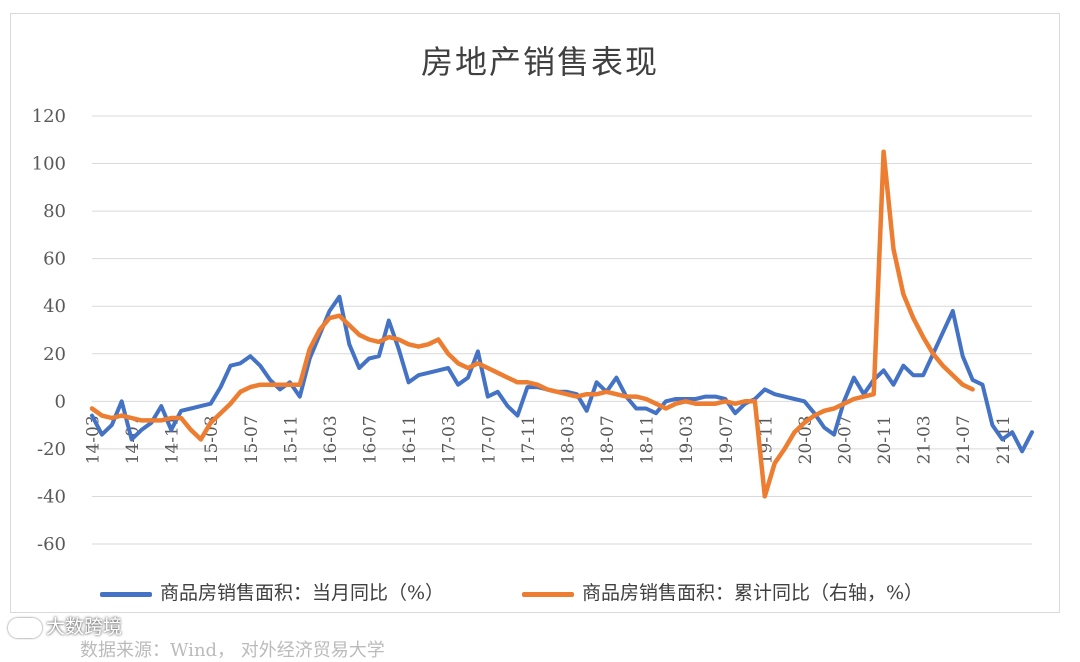  I want to click on x-tick-label: 19-07, so click(727, 439).